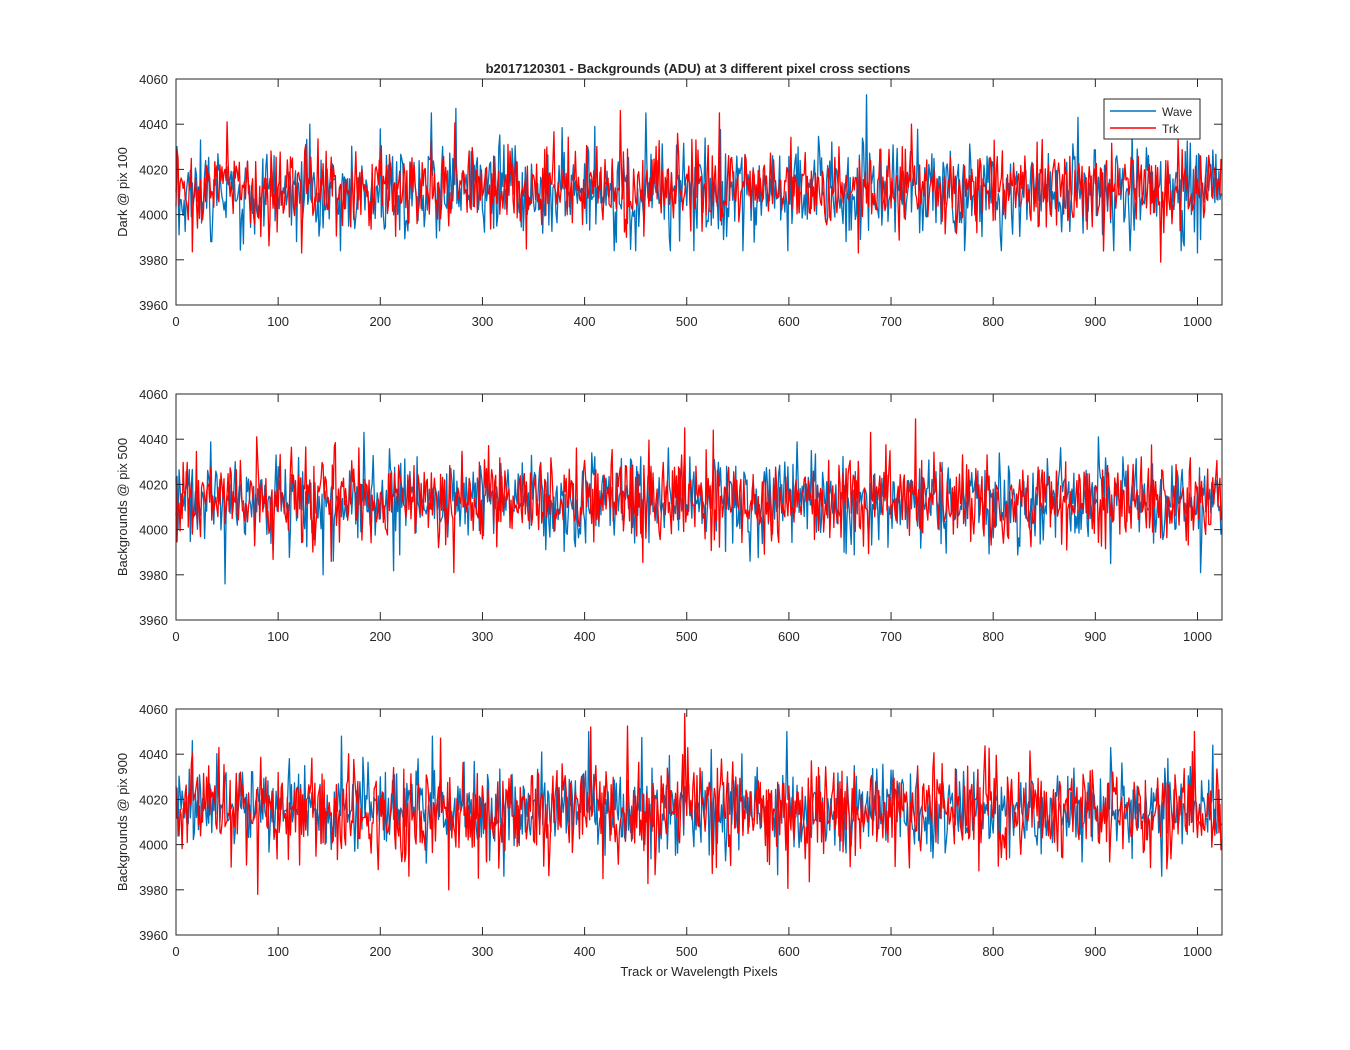  What do you see at coordinates (380, 636) in the screenshot?
I see `subplot-2-xtick-label: 200` at bounding box center [380, 636].